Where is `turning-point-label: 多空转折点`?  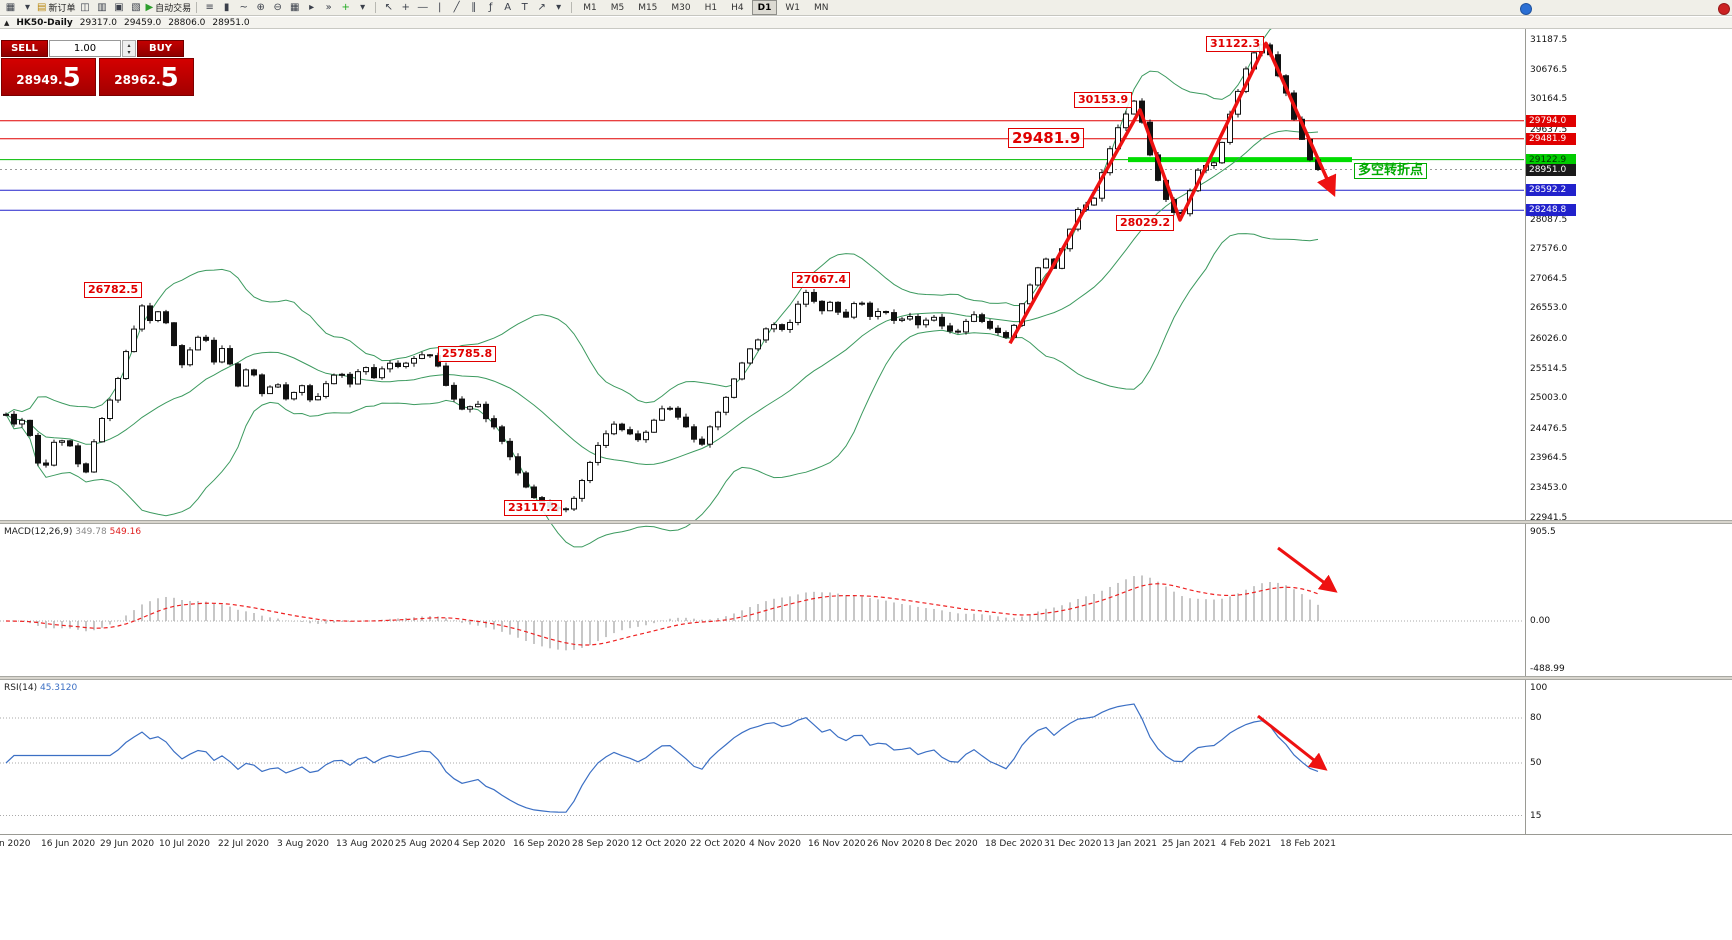
turning-point-label: 多空转折点 is located at coordinates (1391, 171).